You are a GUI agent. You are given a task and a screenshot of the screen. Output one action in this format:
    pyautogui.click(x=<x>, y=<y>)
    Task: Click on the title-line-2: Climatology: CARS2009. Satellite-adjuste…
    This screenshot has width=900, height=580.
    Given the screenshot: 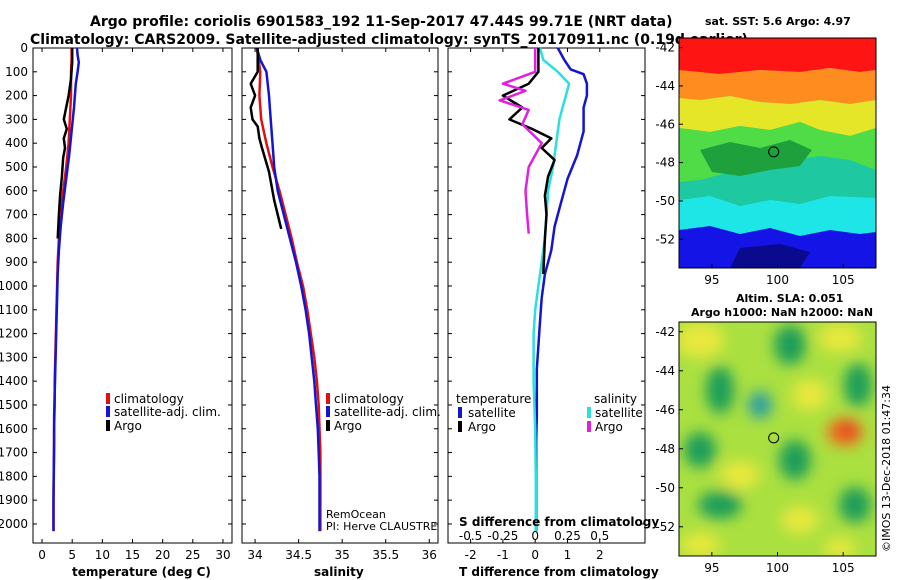 What is the action you would take?
    pyautogui.click(x=389, y=40)
    